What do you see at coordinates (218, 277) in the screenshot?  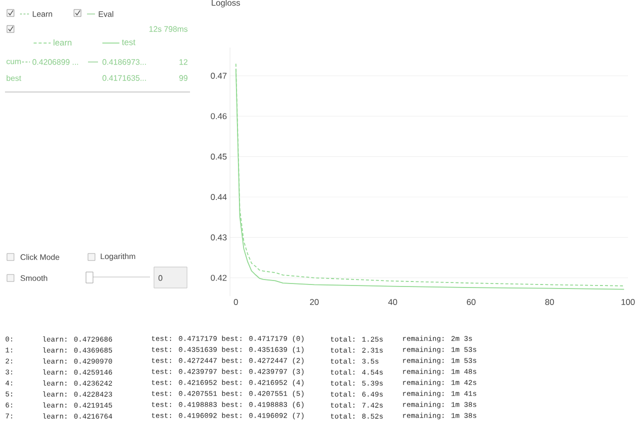 I see `y-tick-label: 0.42` at bounding box center [218, 277].